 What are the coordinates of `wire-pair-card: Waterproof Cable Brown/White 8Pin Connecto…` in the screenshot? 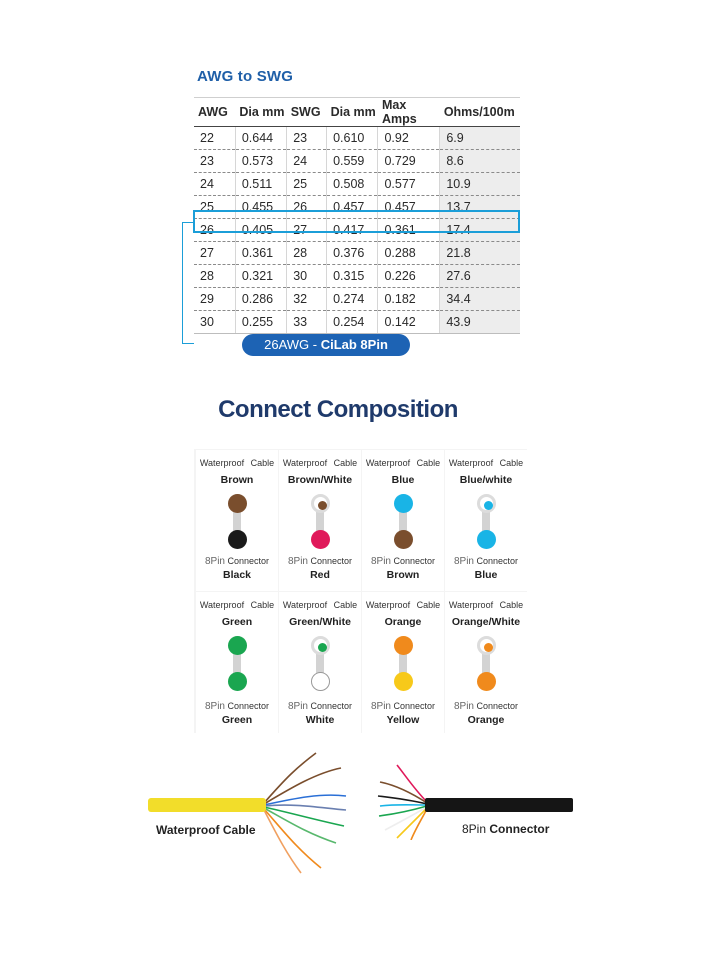 It's located at (320, 520).